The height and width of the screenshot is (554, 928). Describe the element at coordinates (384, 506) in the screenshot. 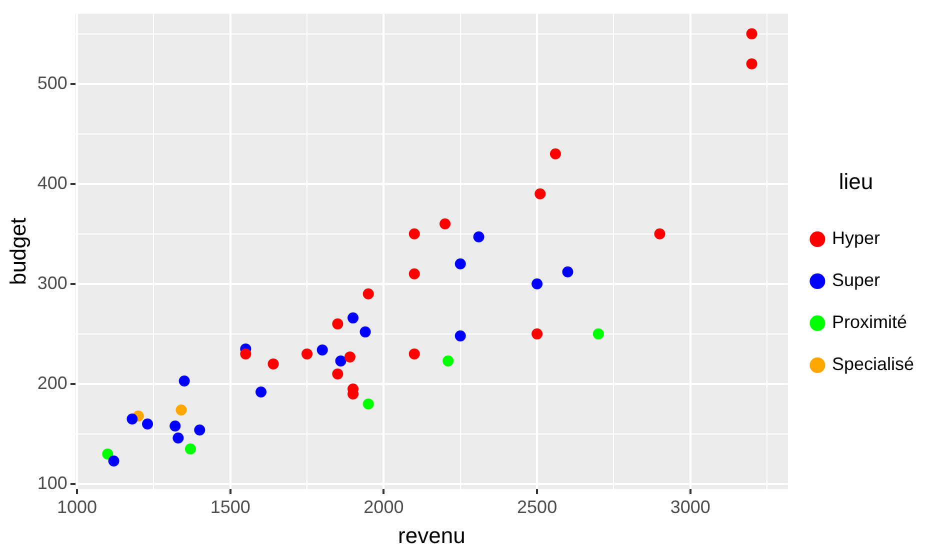

I see `x-tick-label: 2000` at that location.